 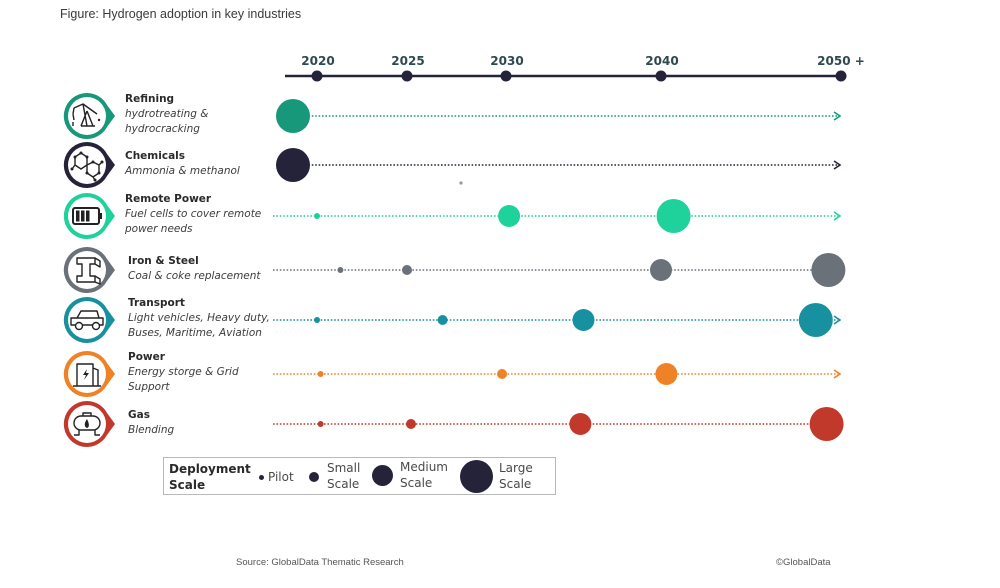 I want to click on gas-tank-icon-badge, so click(x=89, y=423).